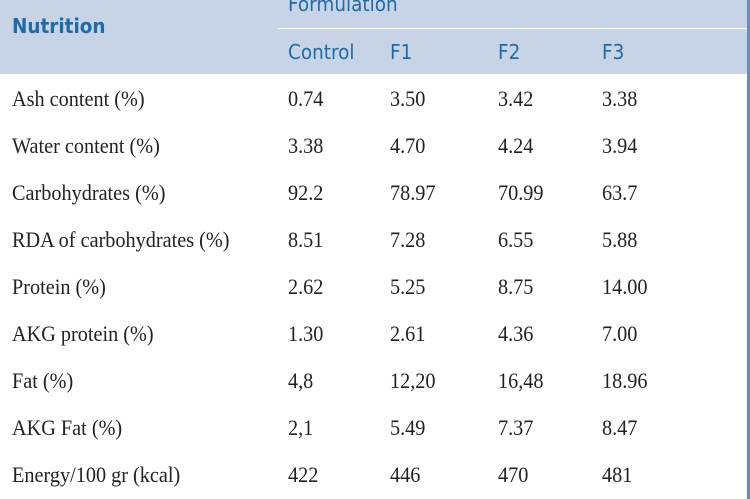 This screenshot has height=499, width=750. I want to click on table-header, so click(375, 37).